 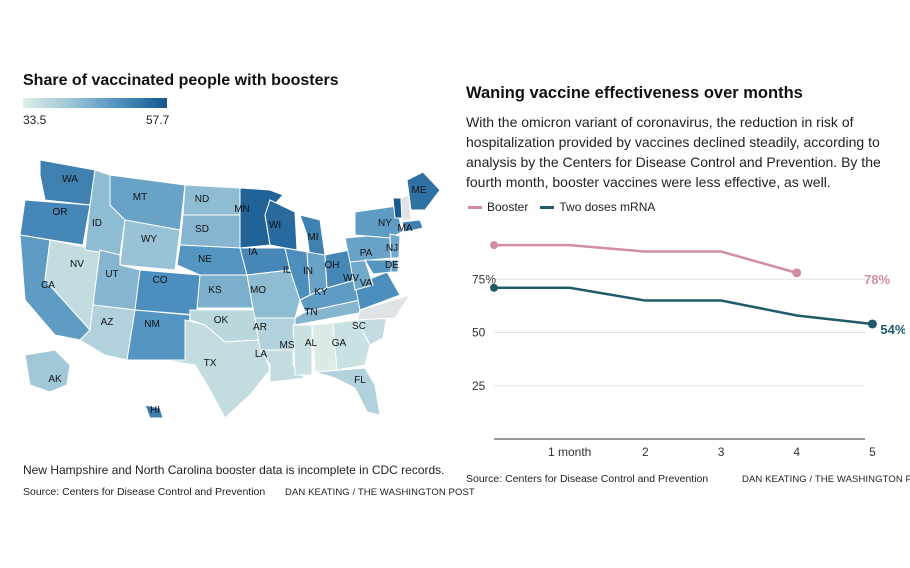 I want to click on state-label-mn: MN, so click(x=242, y=209).